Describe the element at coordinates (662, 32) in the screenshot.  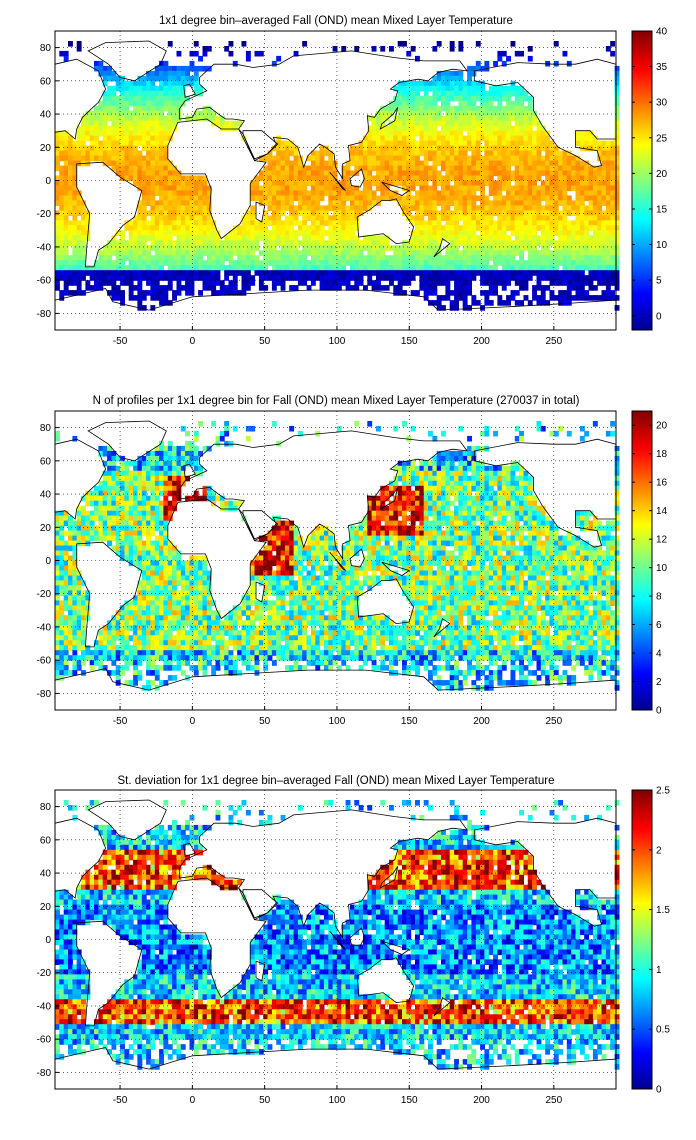
I see `colorbar-tick-label: 40` at that location.